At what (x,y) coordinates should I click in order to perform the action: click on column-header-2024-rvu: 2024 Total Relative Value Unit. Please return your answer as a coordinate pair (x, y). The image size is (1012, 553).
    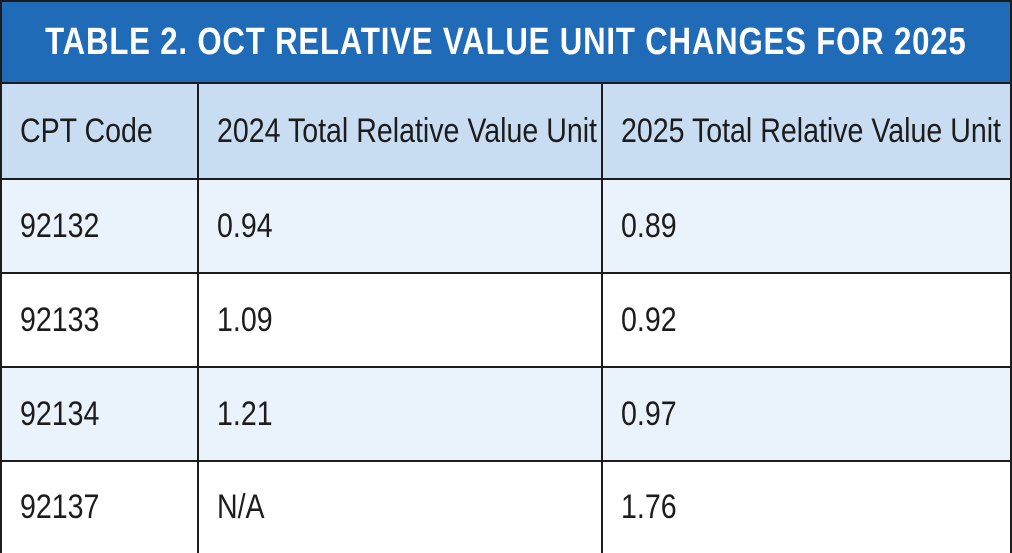
    Looking at the image, I should click on (400, 132).